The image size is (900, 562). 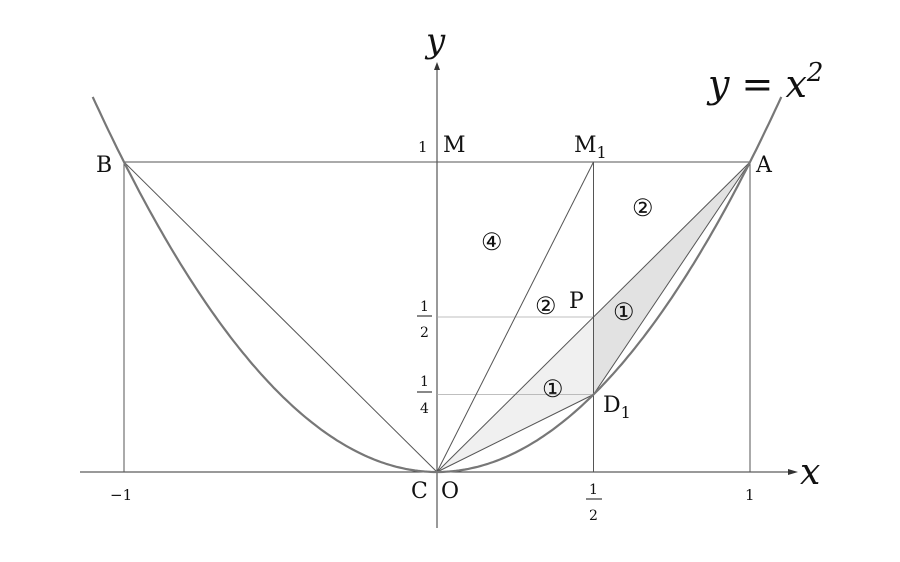 What do you see at coordinates (437, 66) in the screenshot?
I see `y-axis-arrow` at bounding box center [437, 66].